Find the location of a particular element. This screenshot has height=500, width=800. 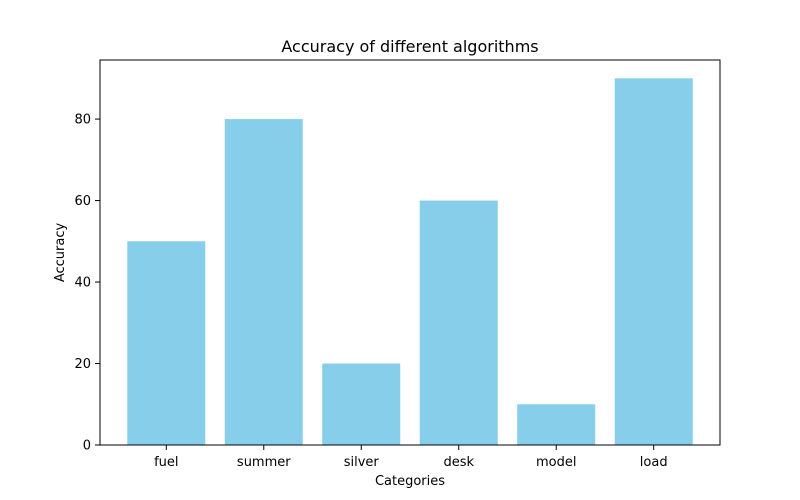

y-axis-label: Accuracy is located at coordinates (60, 253).